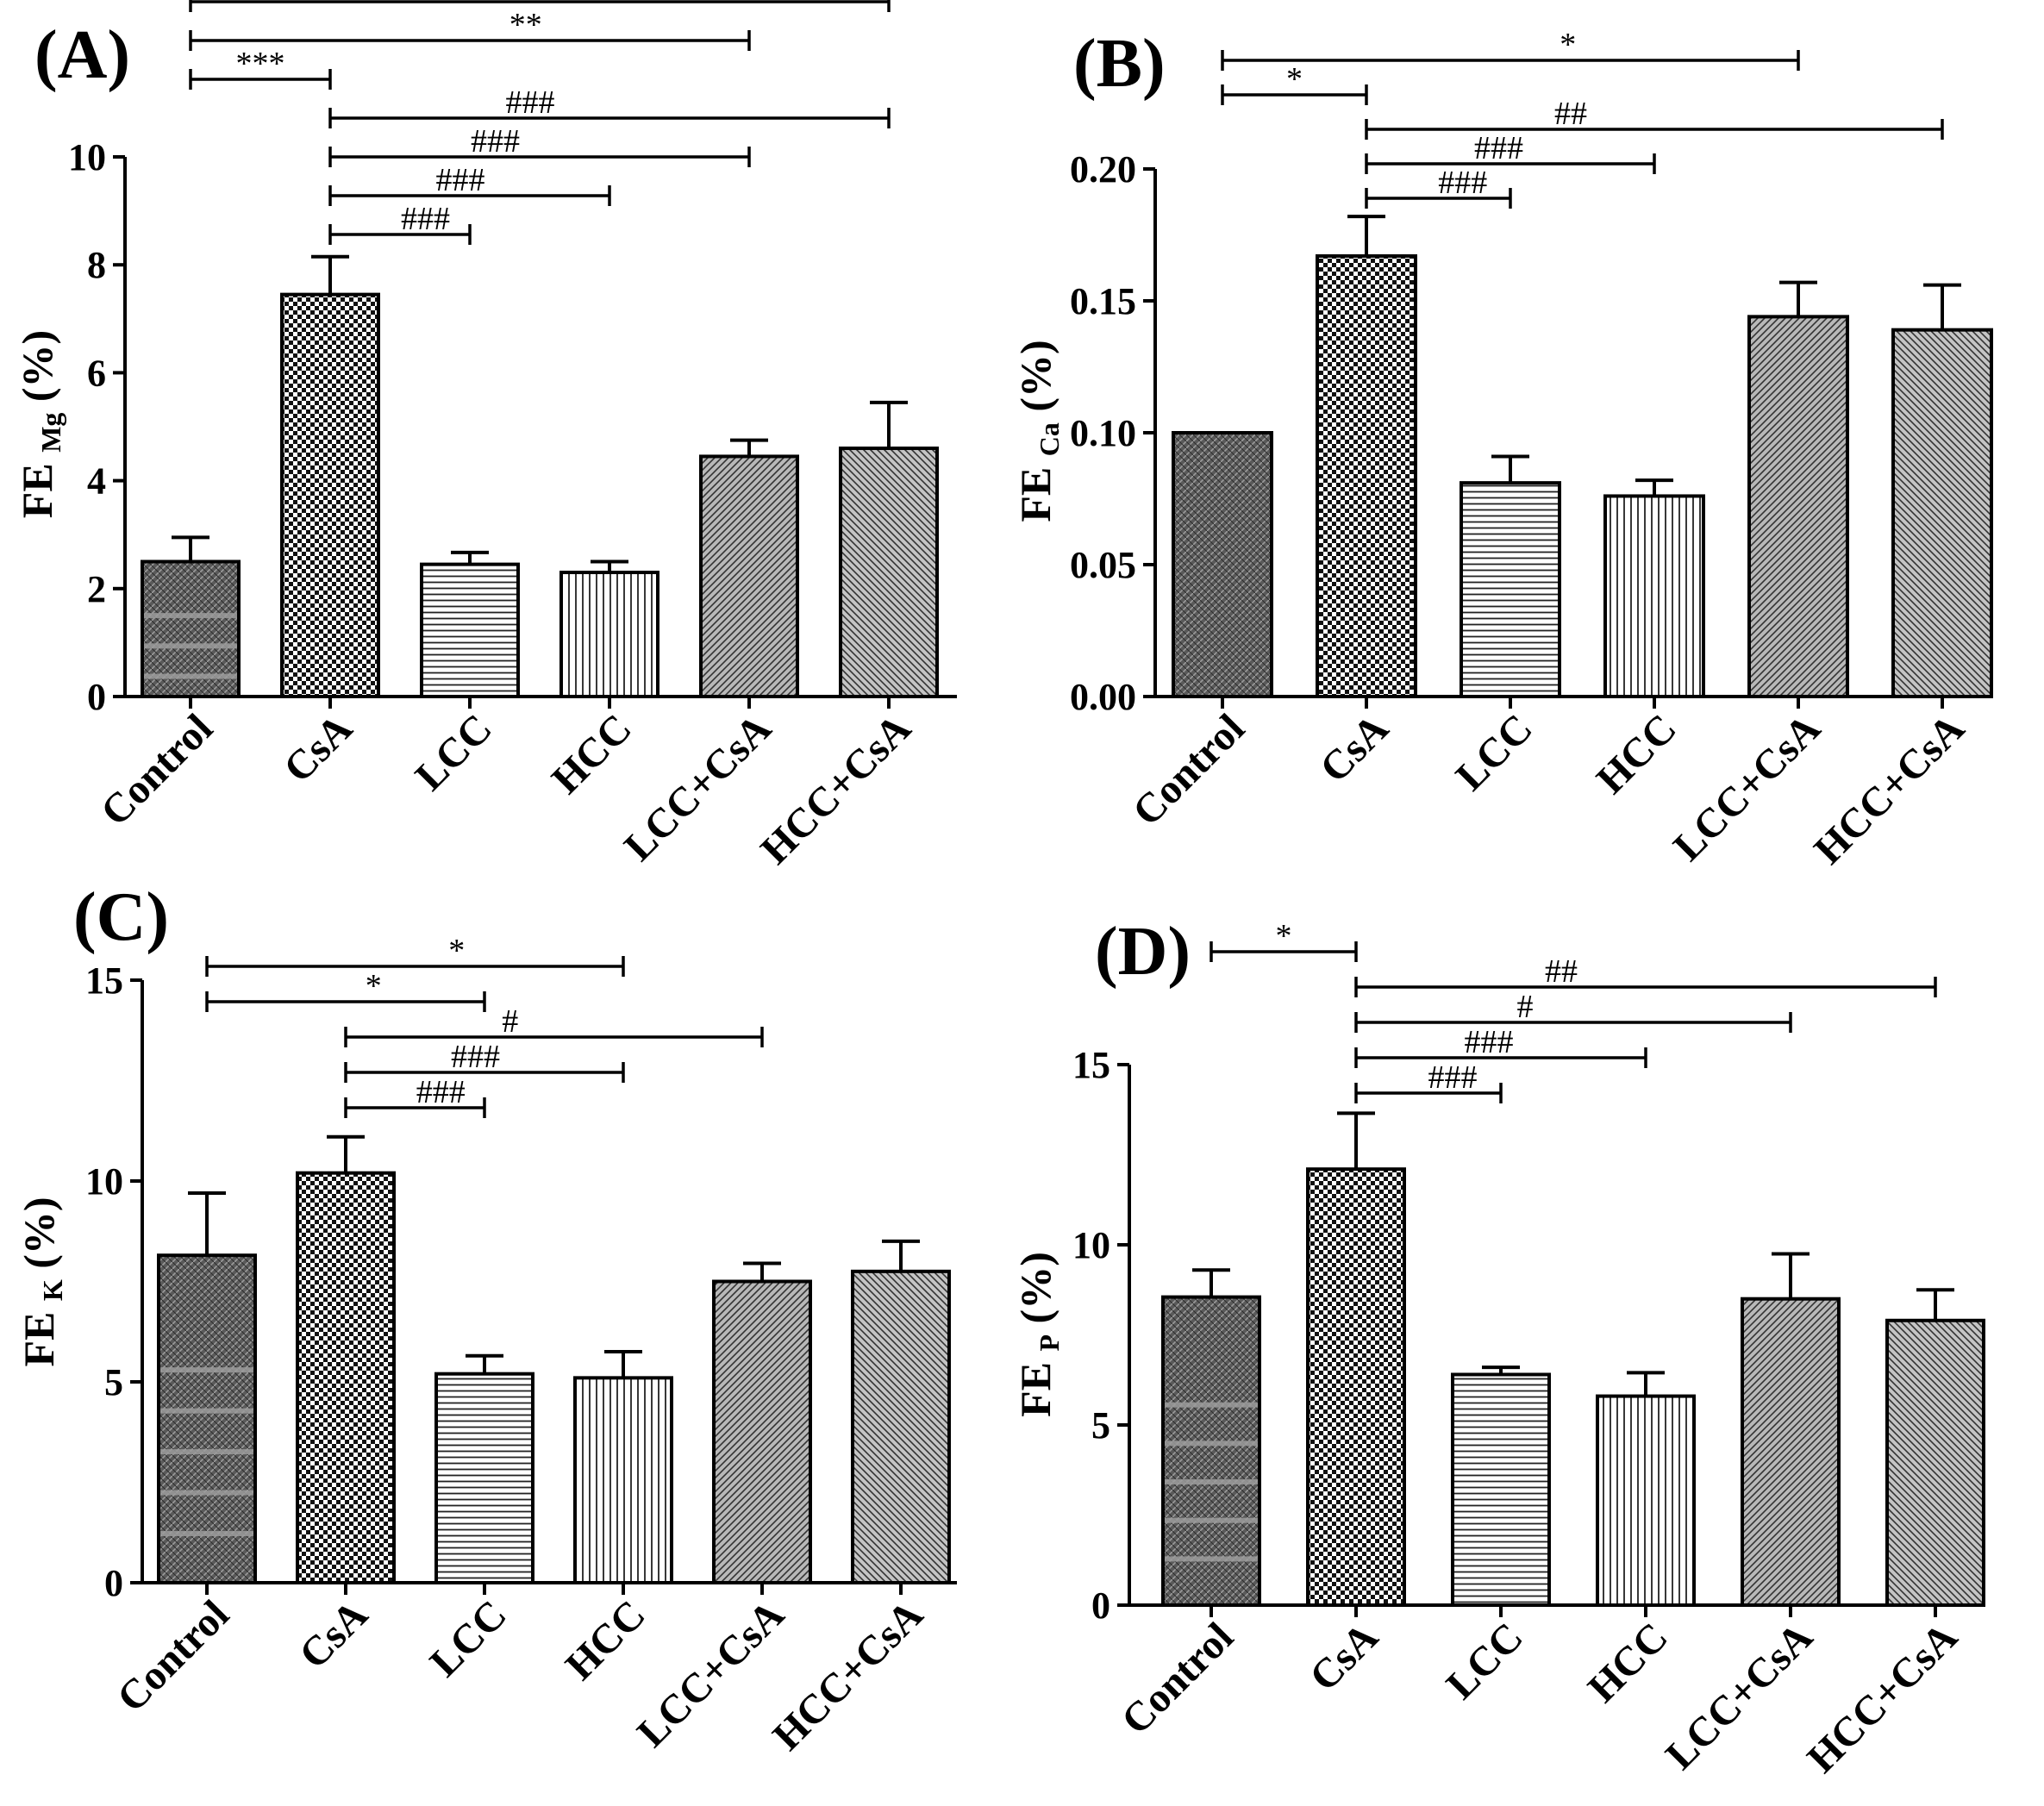  What do you see at coordinates (1103, 301) in the screenshot?
I see `y-tick-label: 0.15` at bounding box center [1103, 301].